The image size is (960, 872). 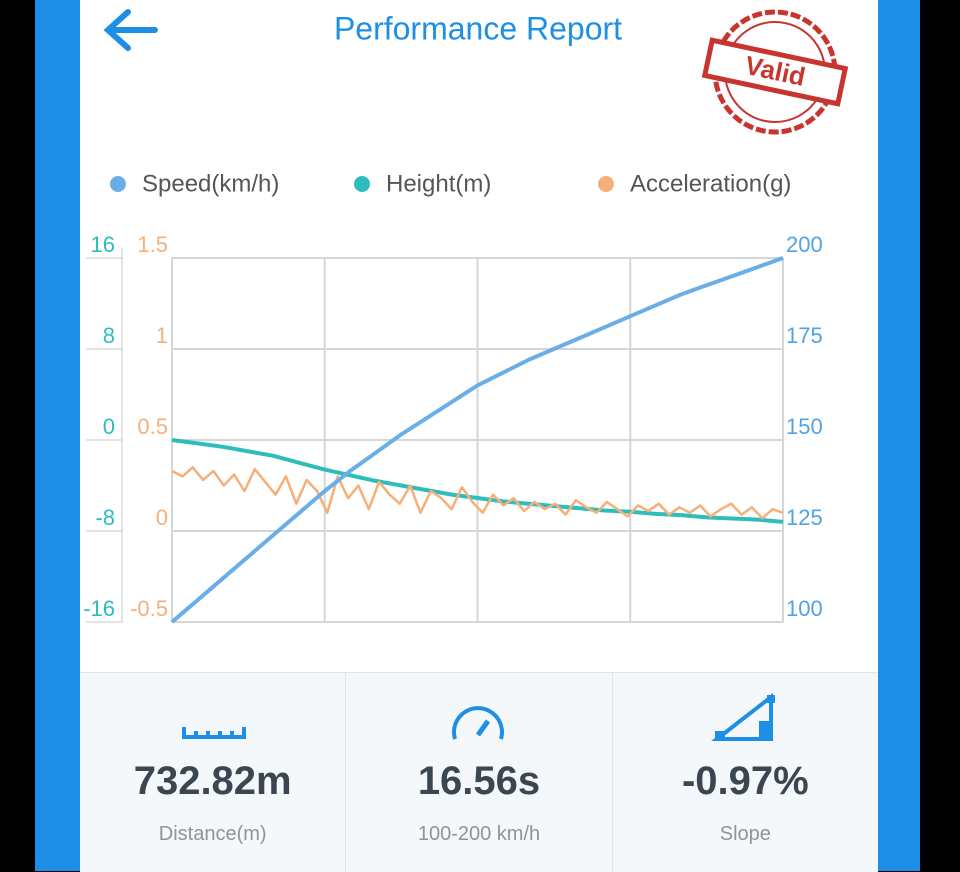 I want to click on stat-card: 16.56s 100-200 km/h, so click(x=479, y=772).